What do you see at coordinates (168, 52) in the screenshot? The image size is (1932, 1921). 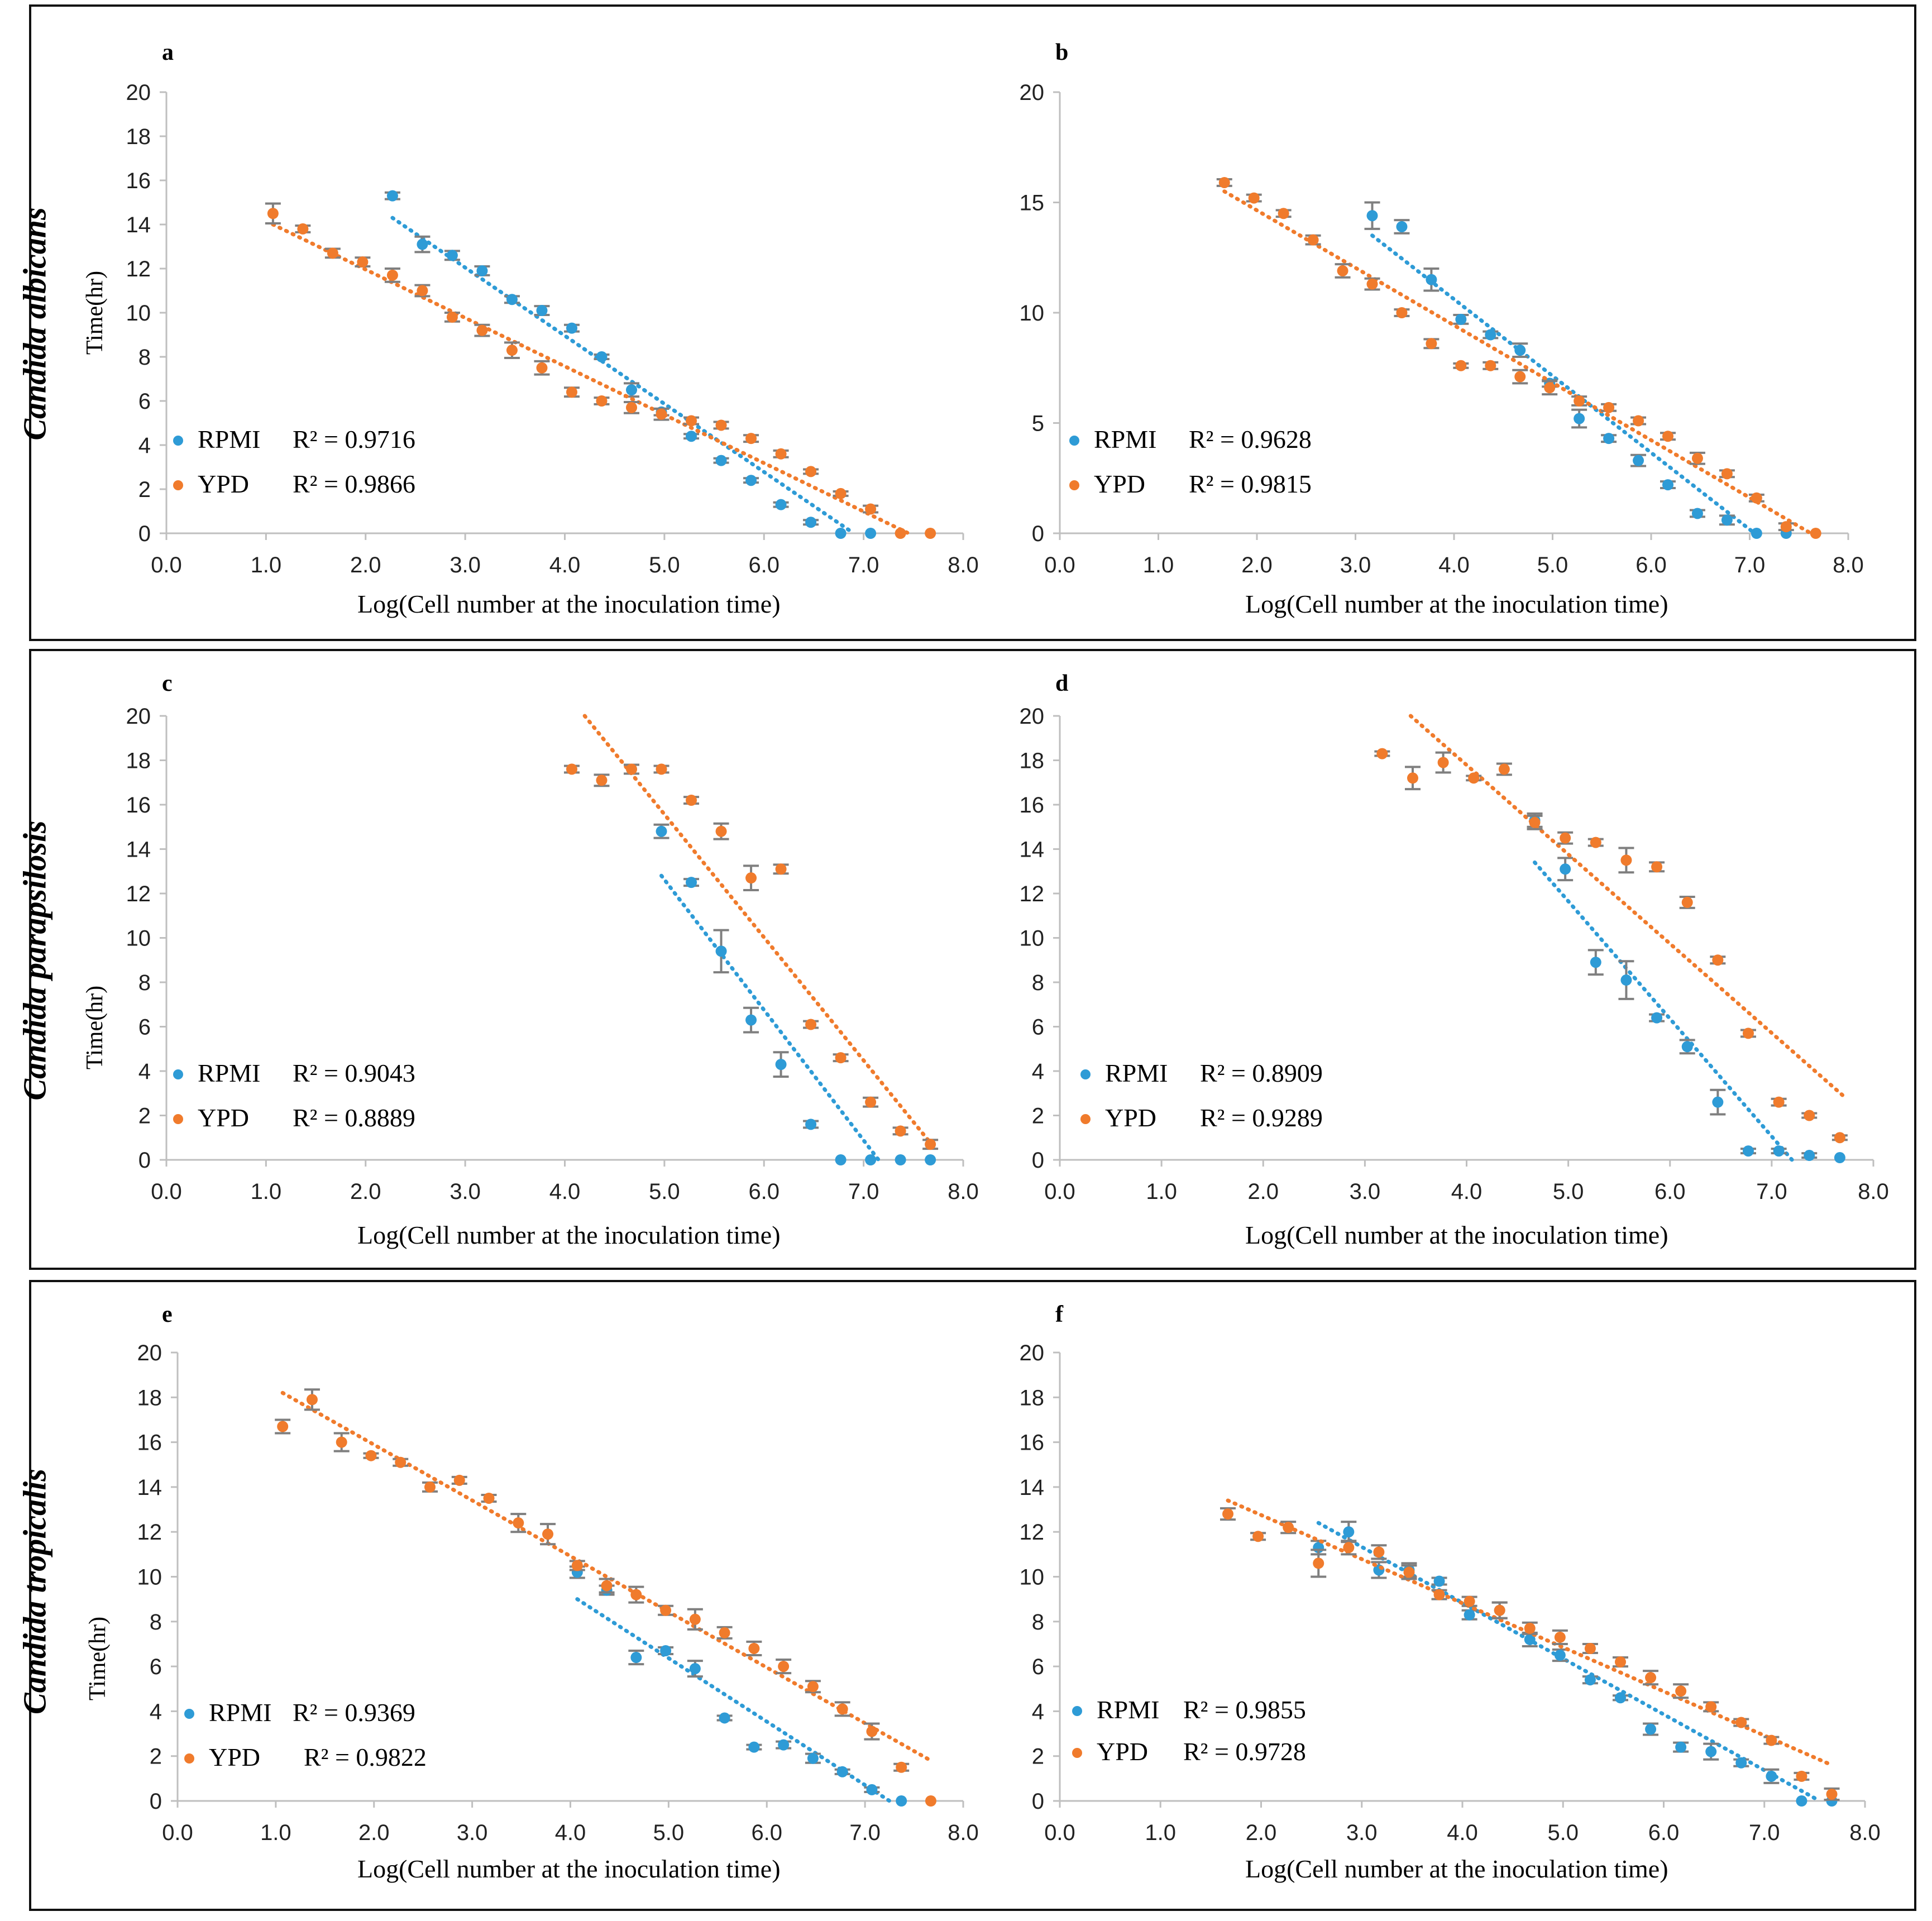 I see `panel-letter: a` at bounding box center [168, 52].